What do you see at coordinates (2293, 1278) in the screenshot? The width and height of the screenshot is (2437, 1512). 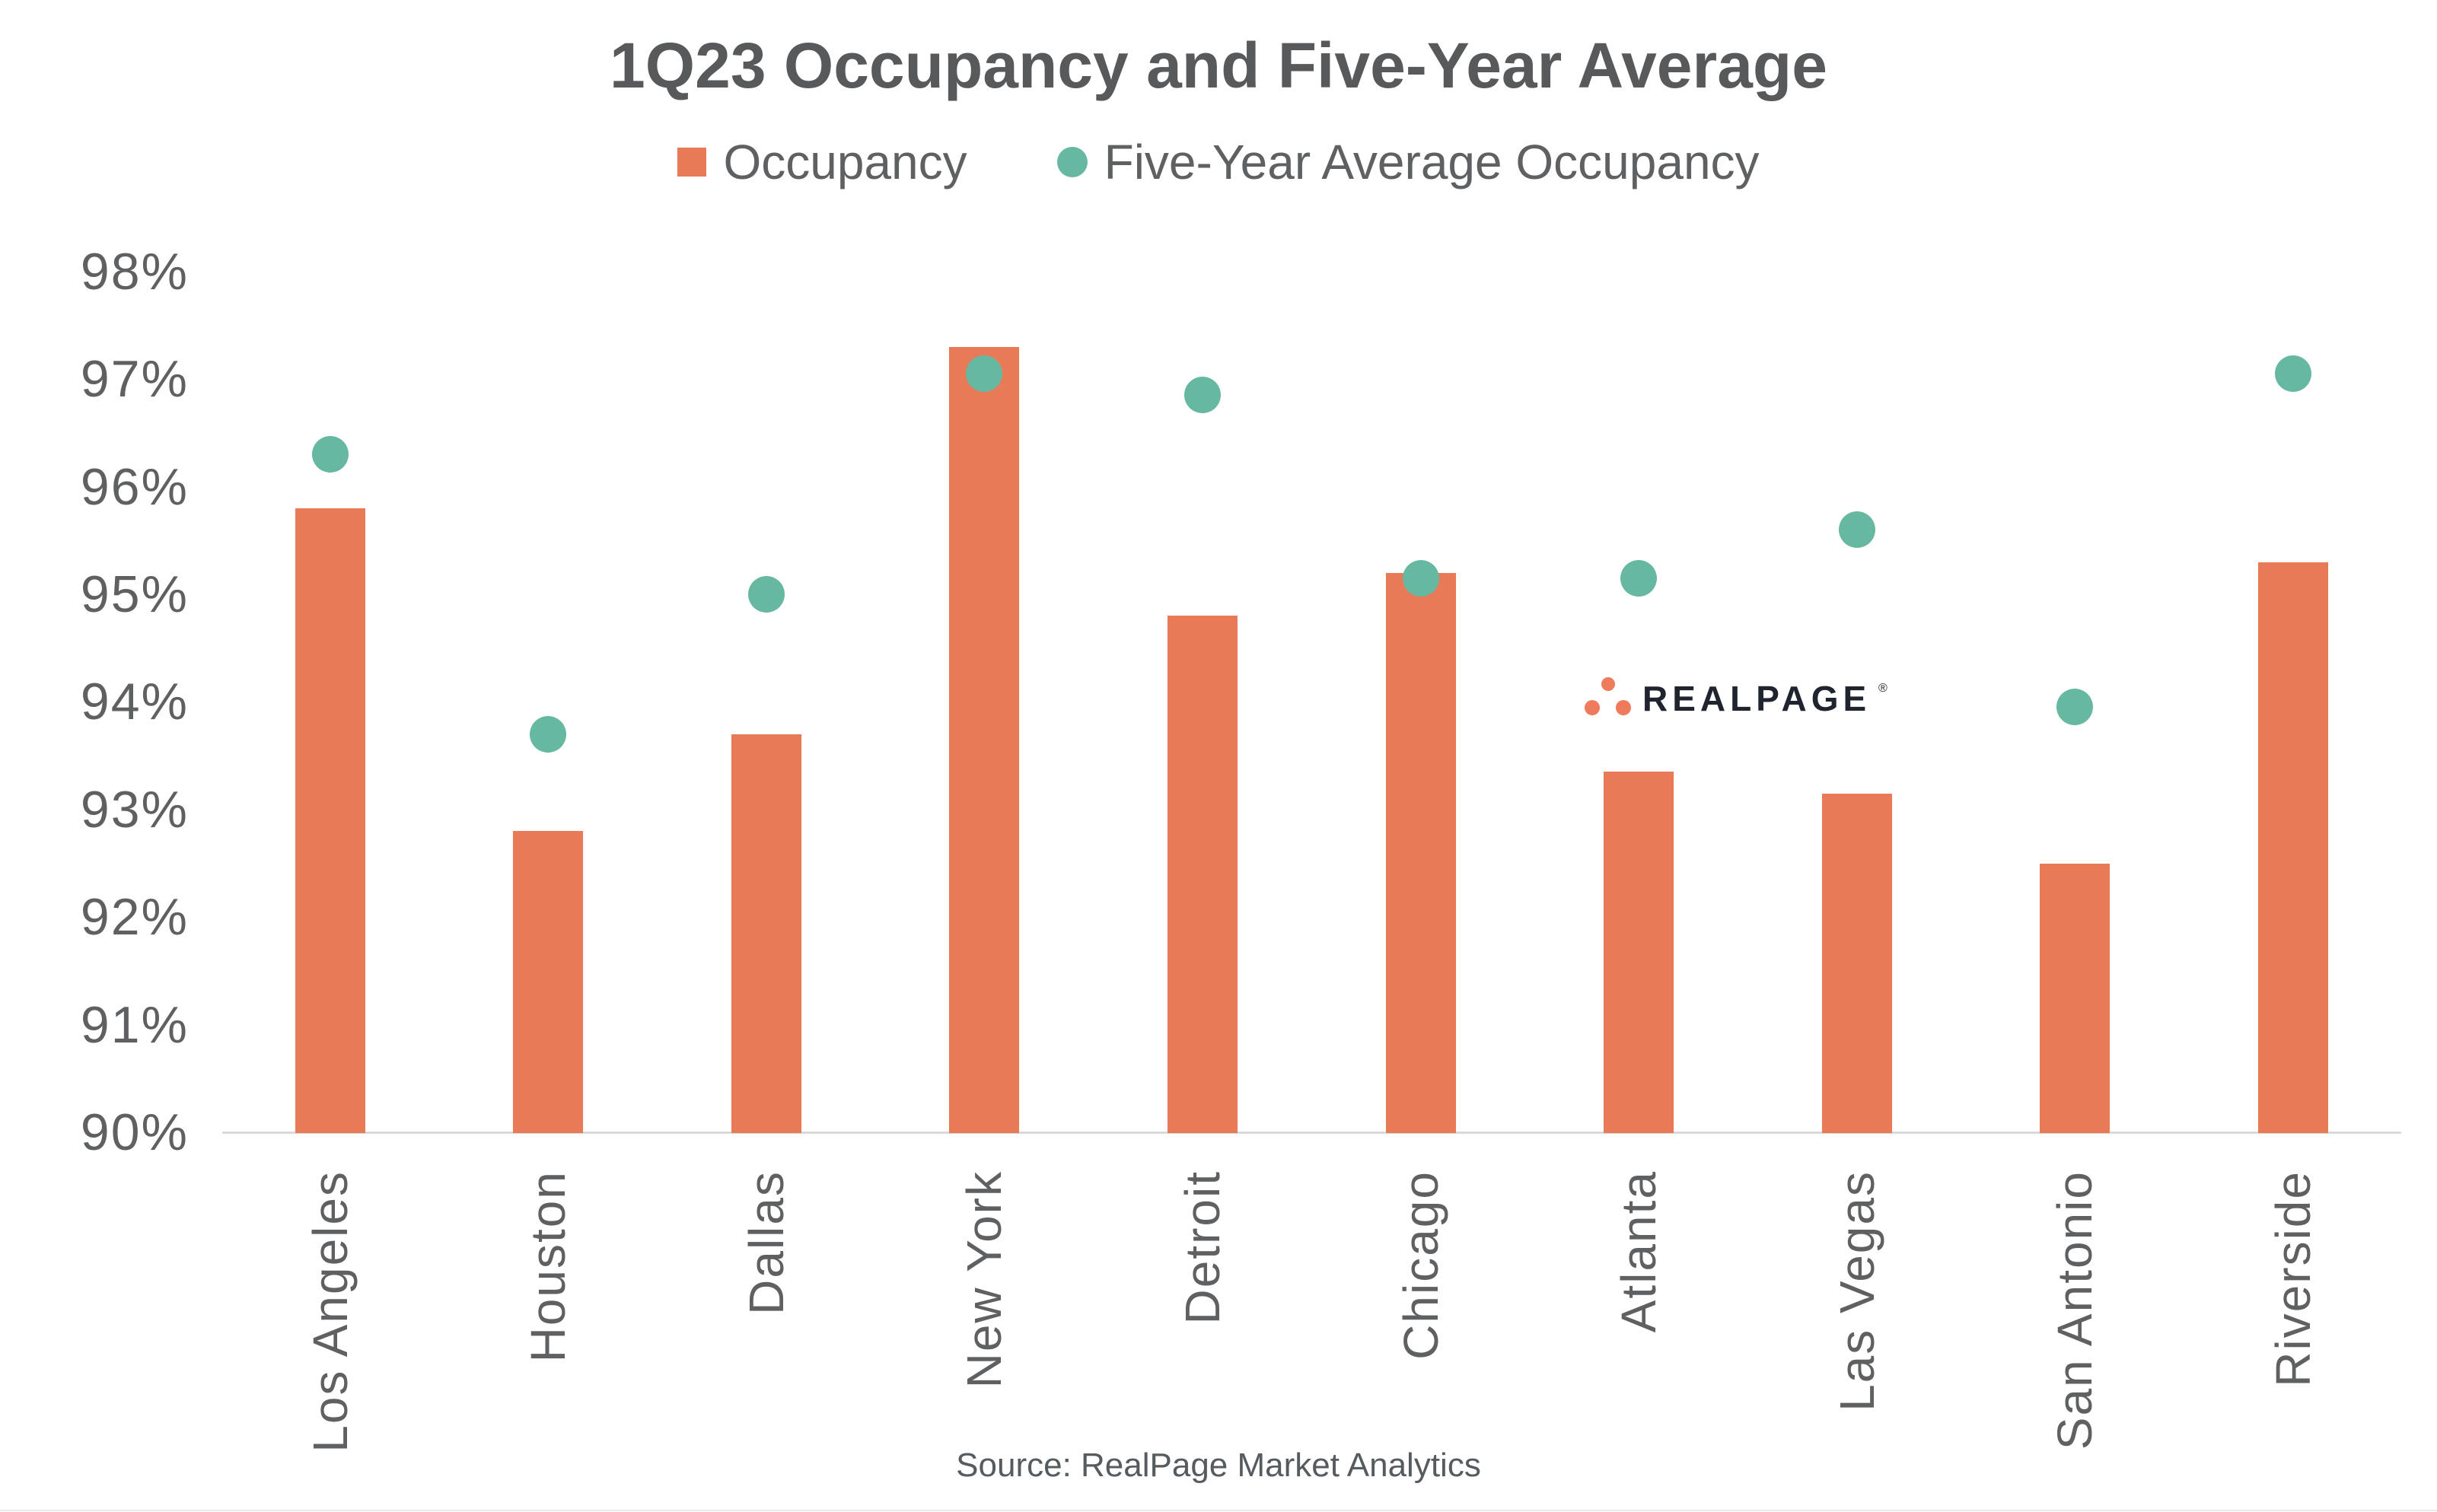 I see `x-category-label: Riverside` at bounding box center [2293, 1278].